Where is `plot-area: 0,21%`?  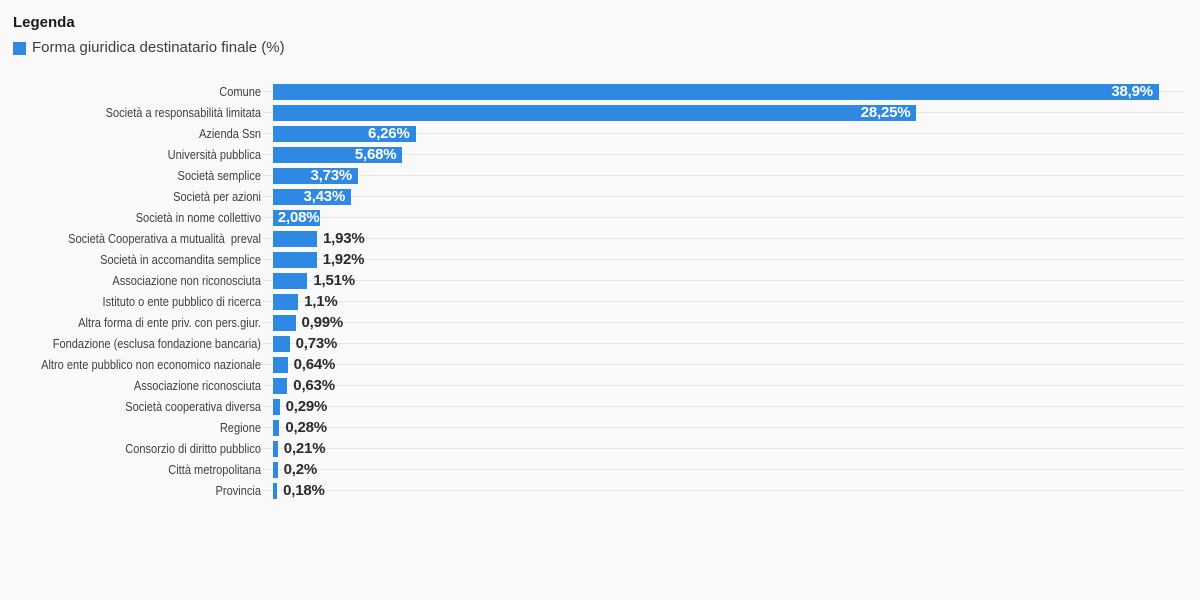 plot-area: 0,21% is located at coordinates (723, 448).